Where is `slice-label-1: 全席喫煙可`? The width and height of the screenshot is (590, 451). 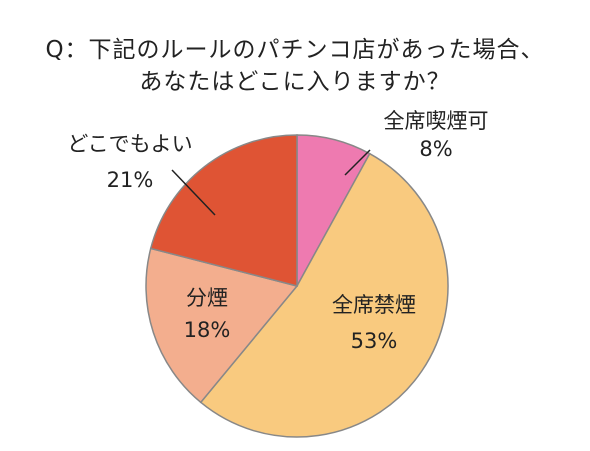
slice-label-1: 全席喫煙可 is located at coordinates (436, 121).